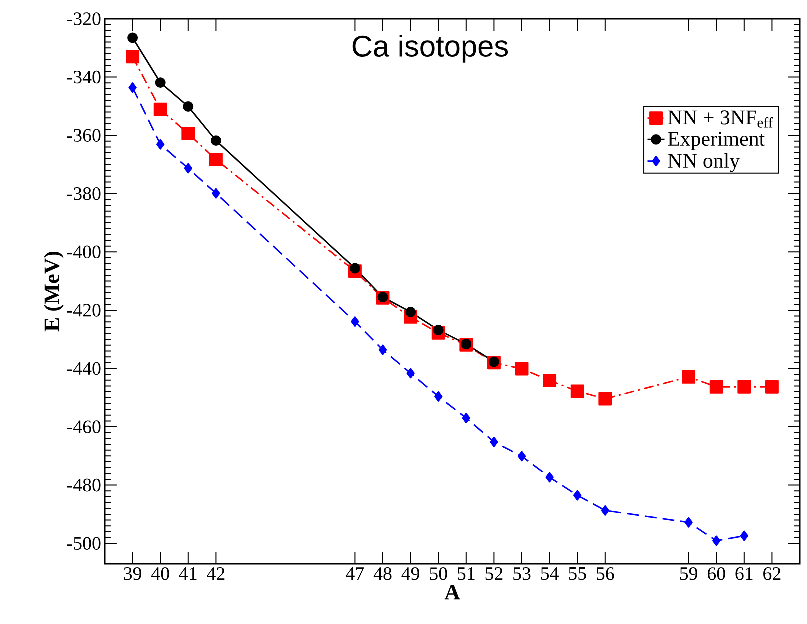  Describe the element at coordinates (466, 574) in the screenshot. I see `x-tick-label: 51` at that location.